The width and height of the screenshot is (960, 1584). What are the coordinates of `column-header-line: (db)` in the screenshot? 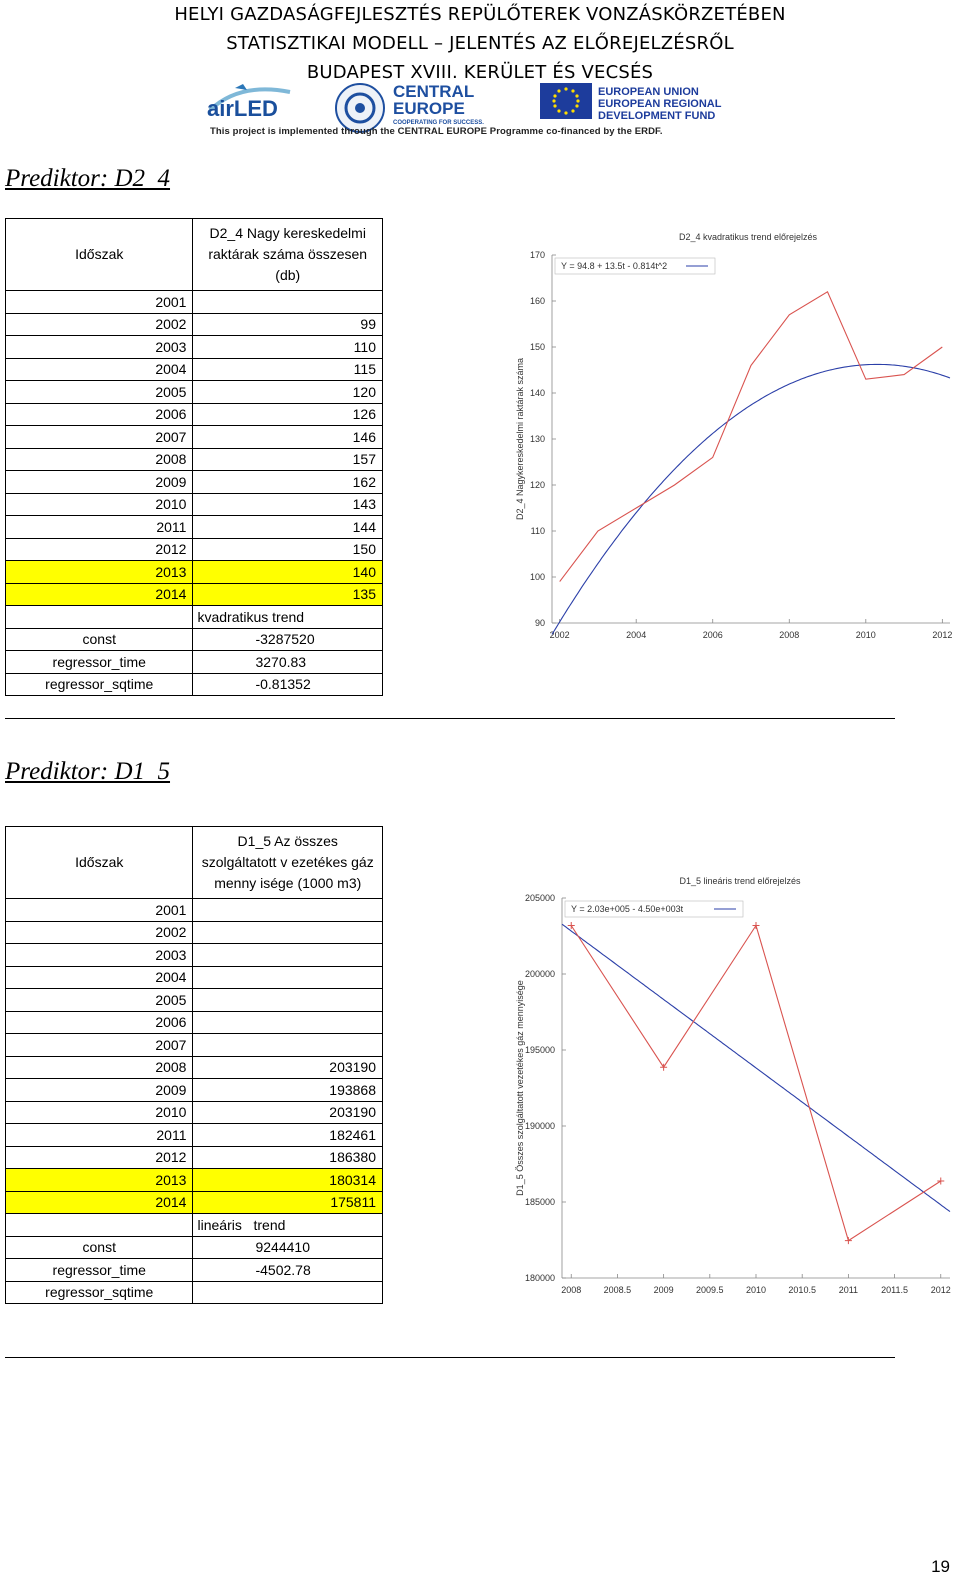 It's located at (288, 275).